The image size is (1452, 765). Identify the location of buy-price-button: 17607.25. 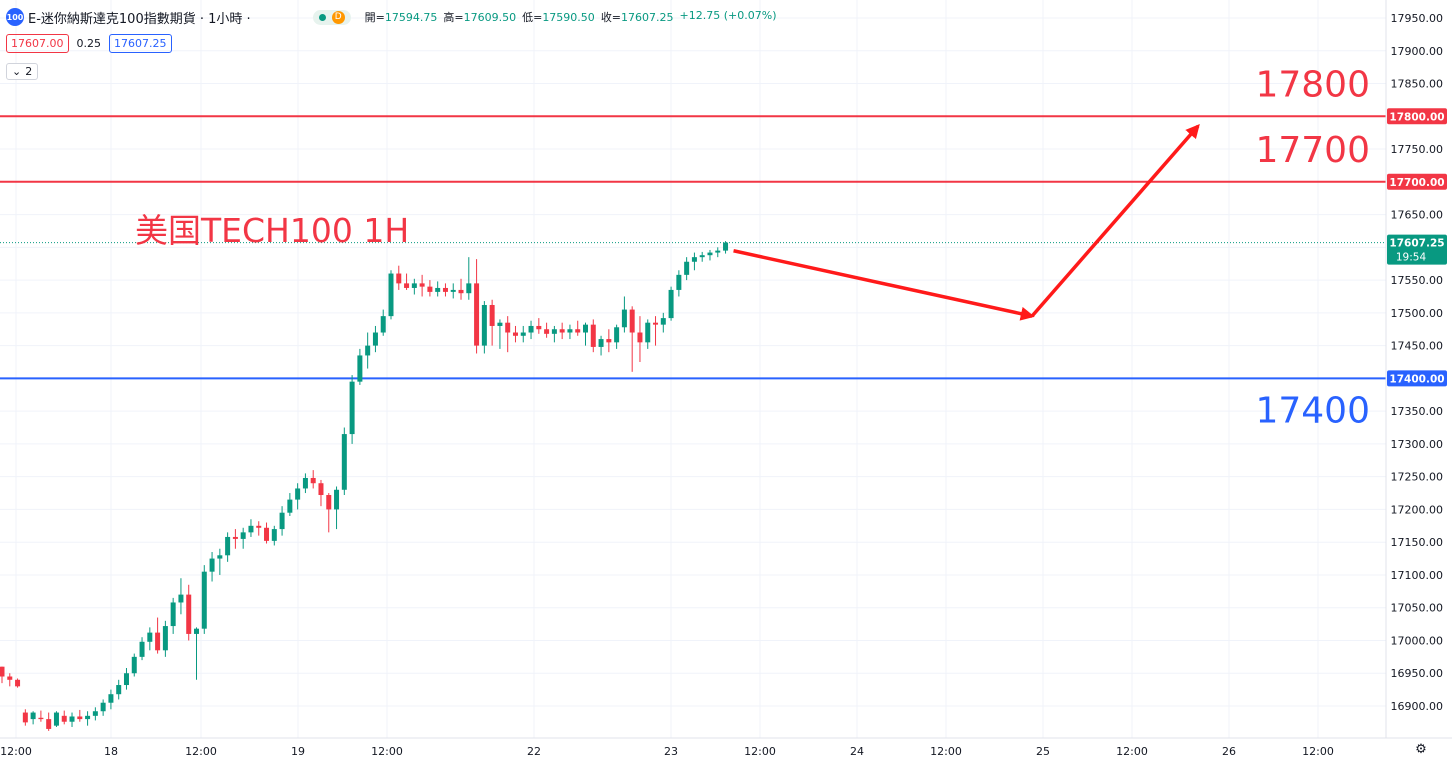
(140, 43).